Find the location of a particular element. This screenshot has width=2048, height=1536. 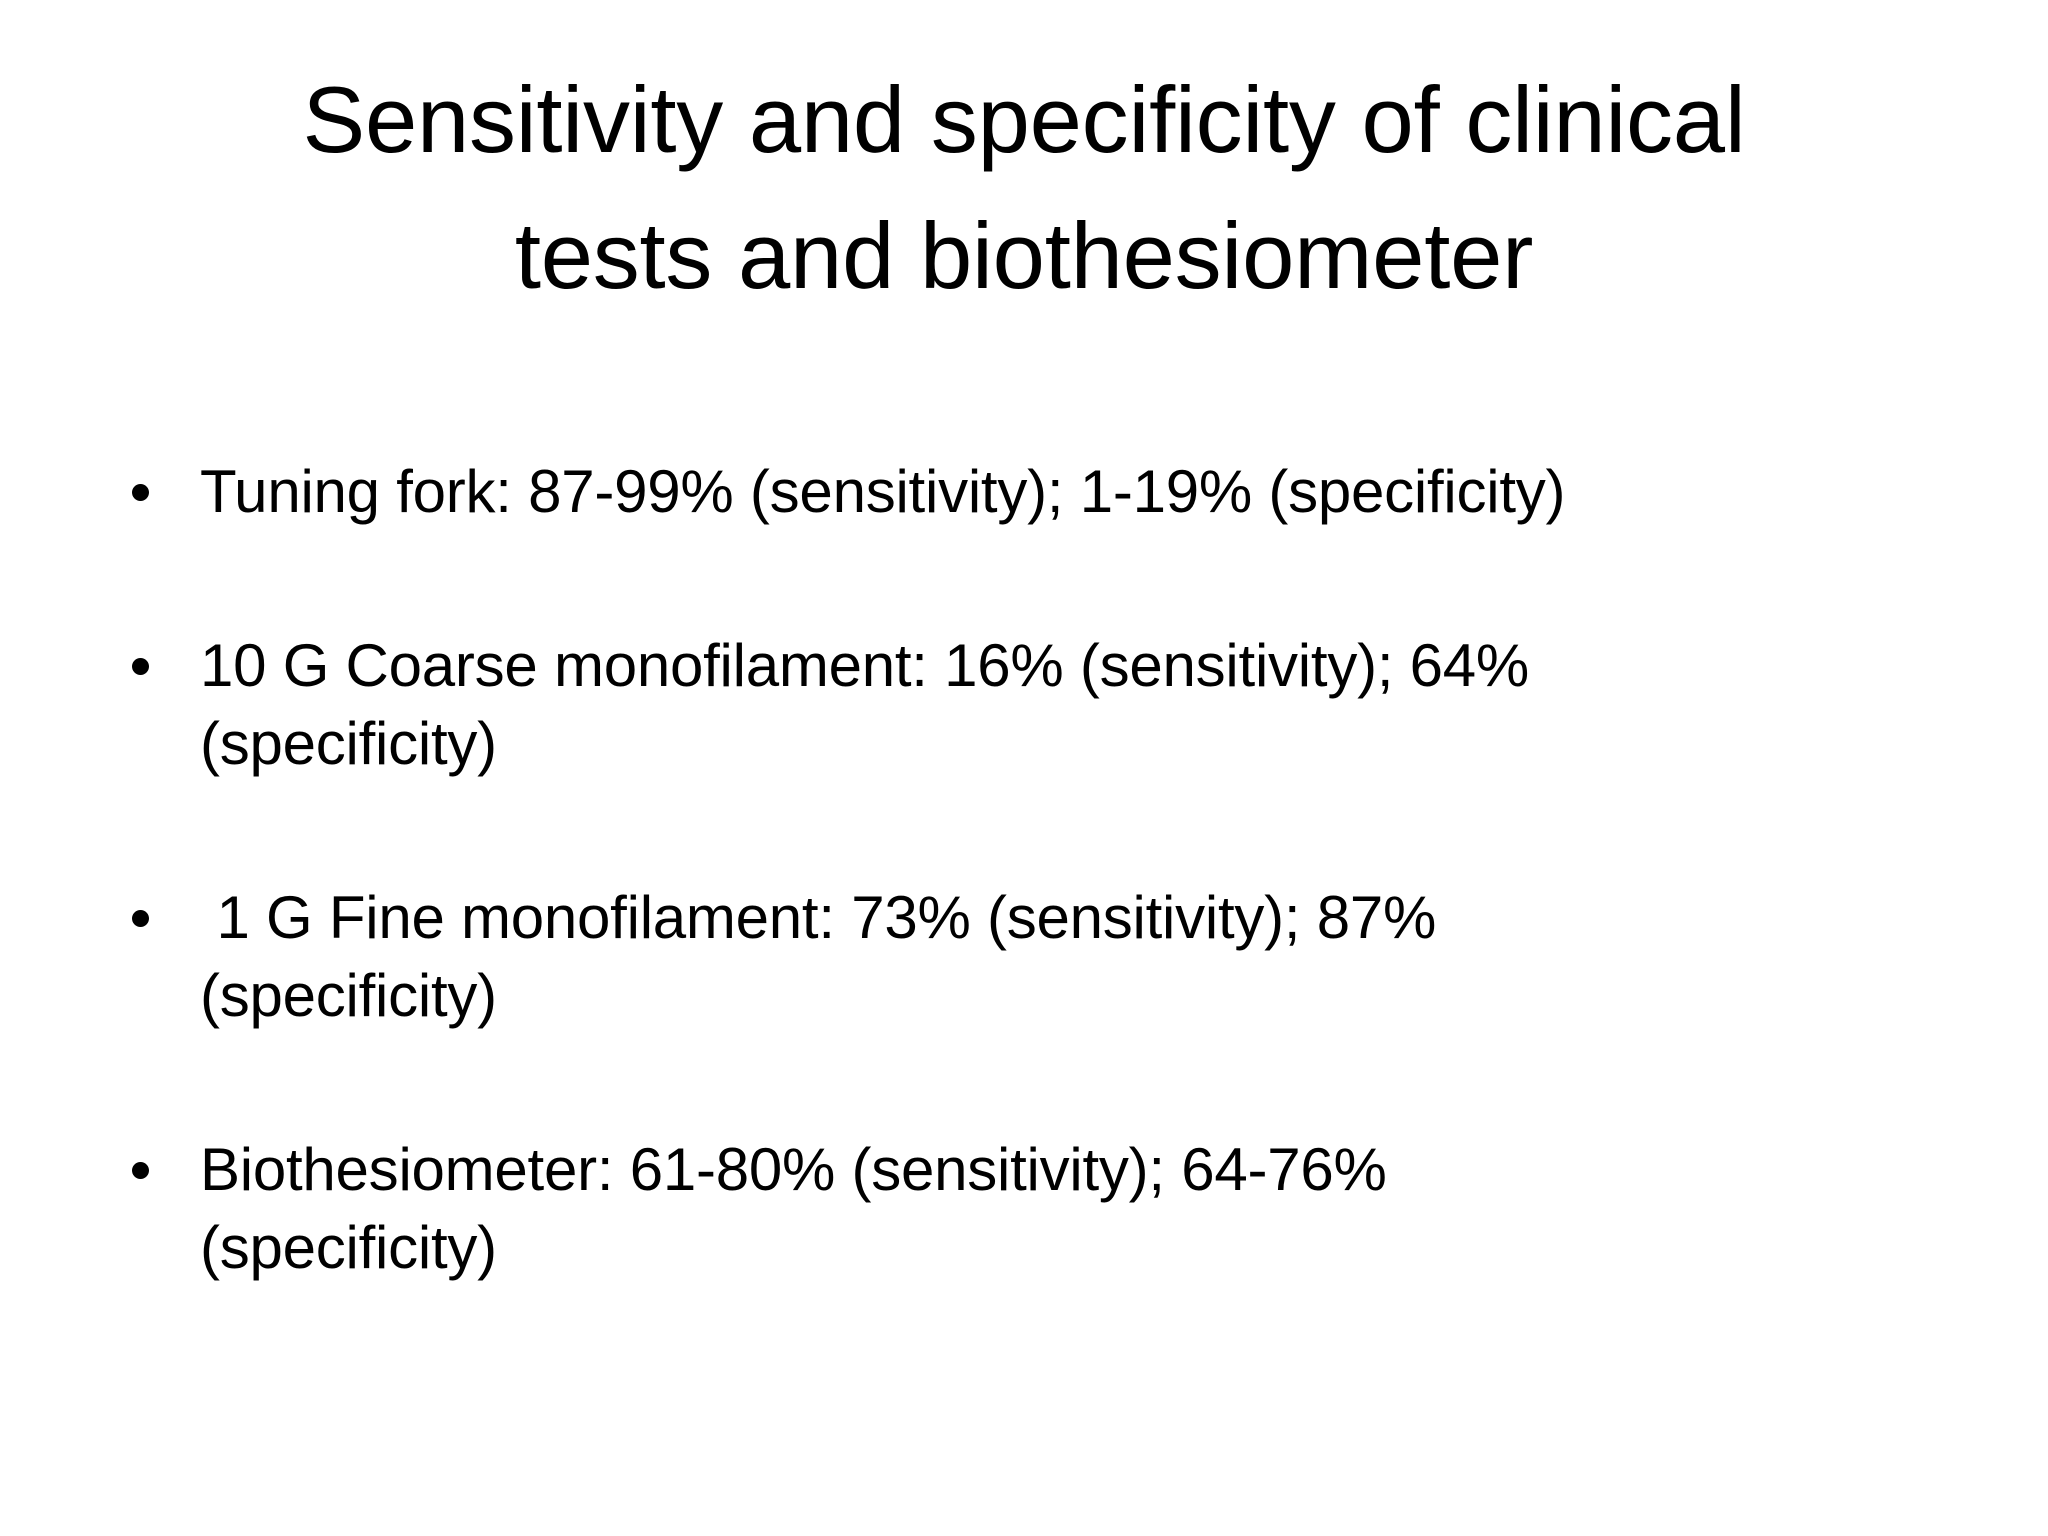

slide-title-line-1: Sensitivity and specificity of clinical is located at coordinates (1024, 119).